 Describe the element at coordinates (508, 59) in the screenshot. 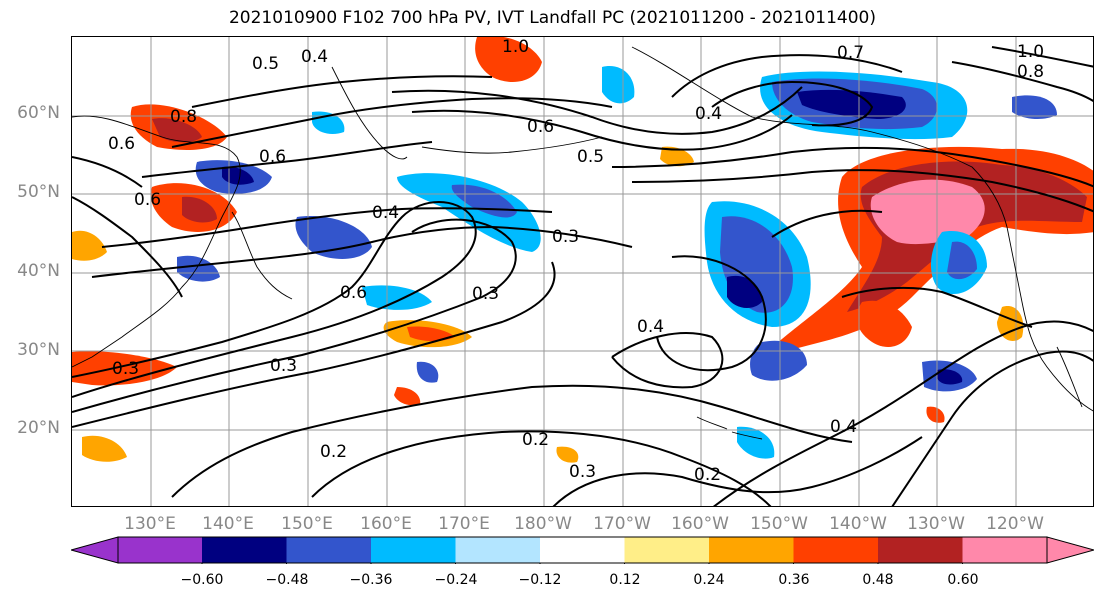

I see `anomaly-positive-kamchatka` at that location.